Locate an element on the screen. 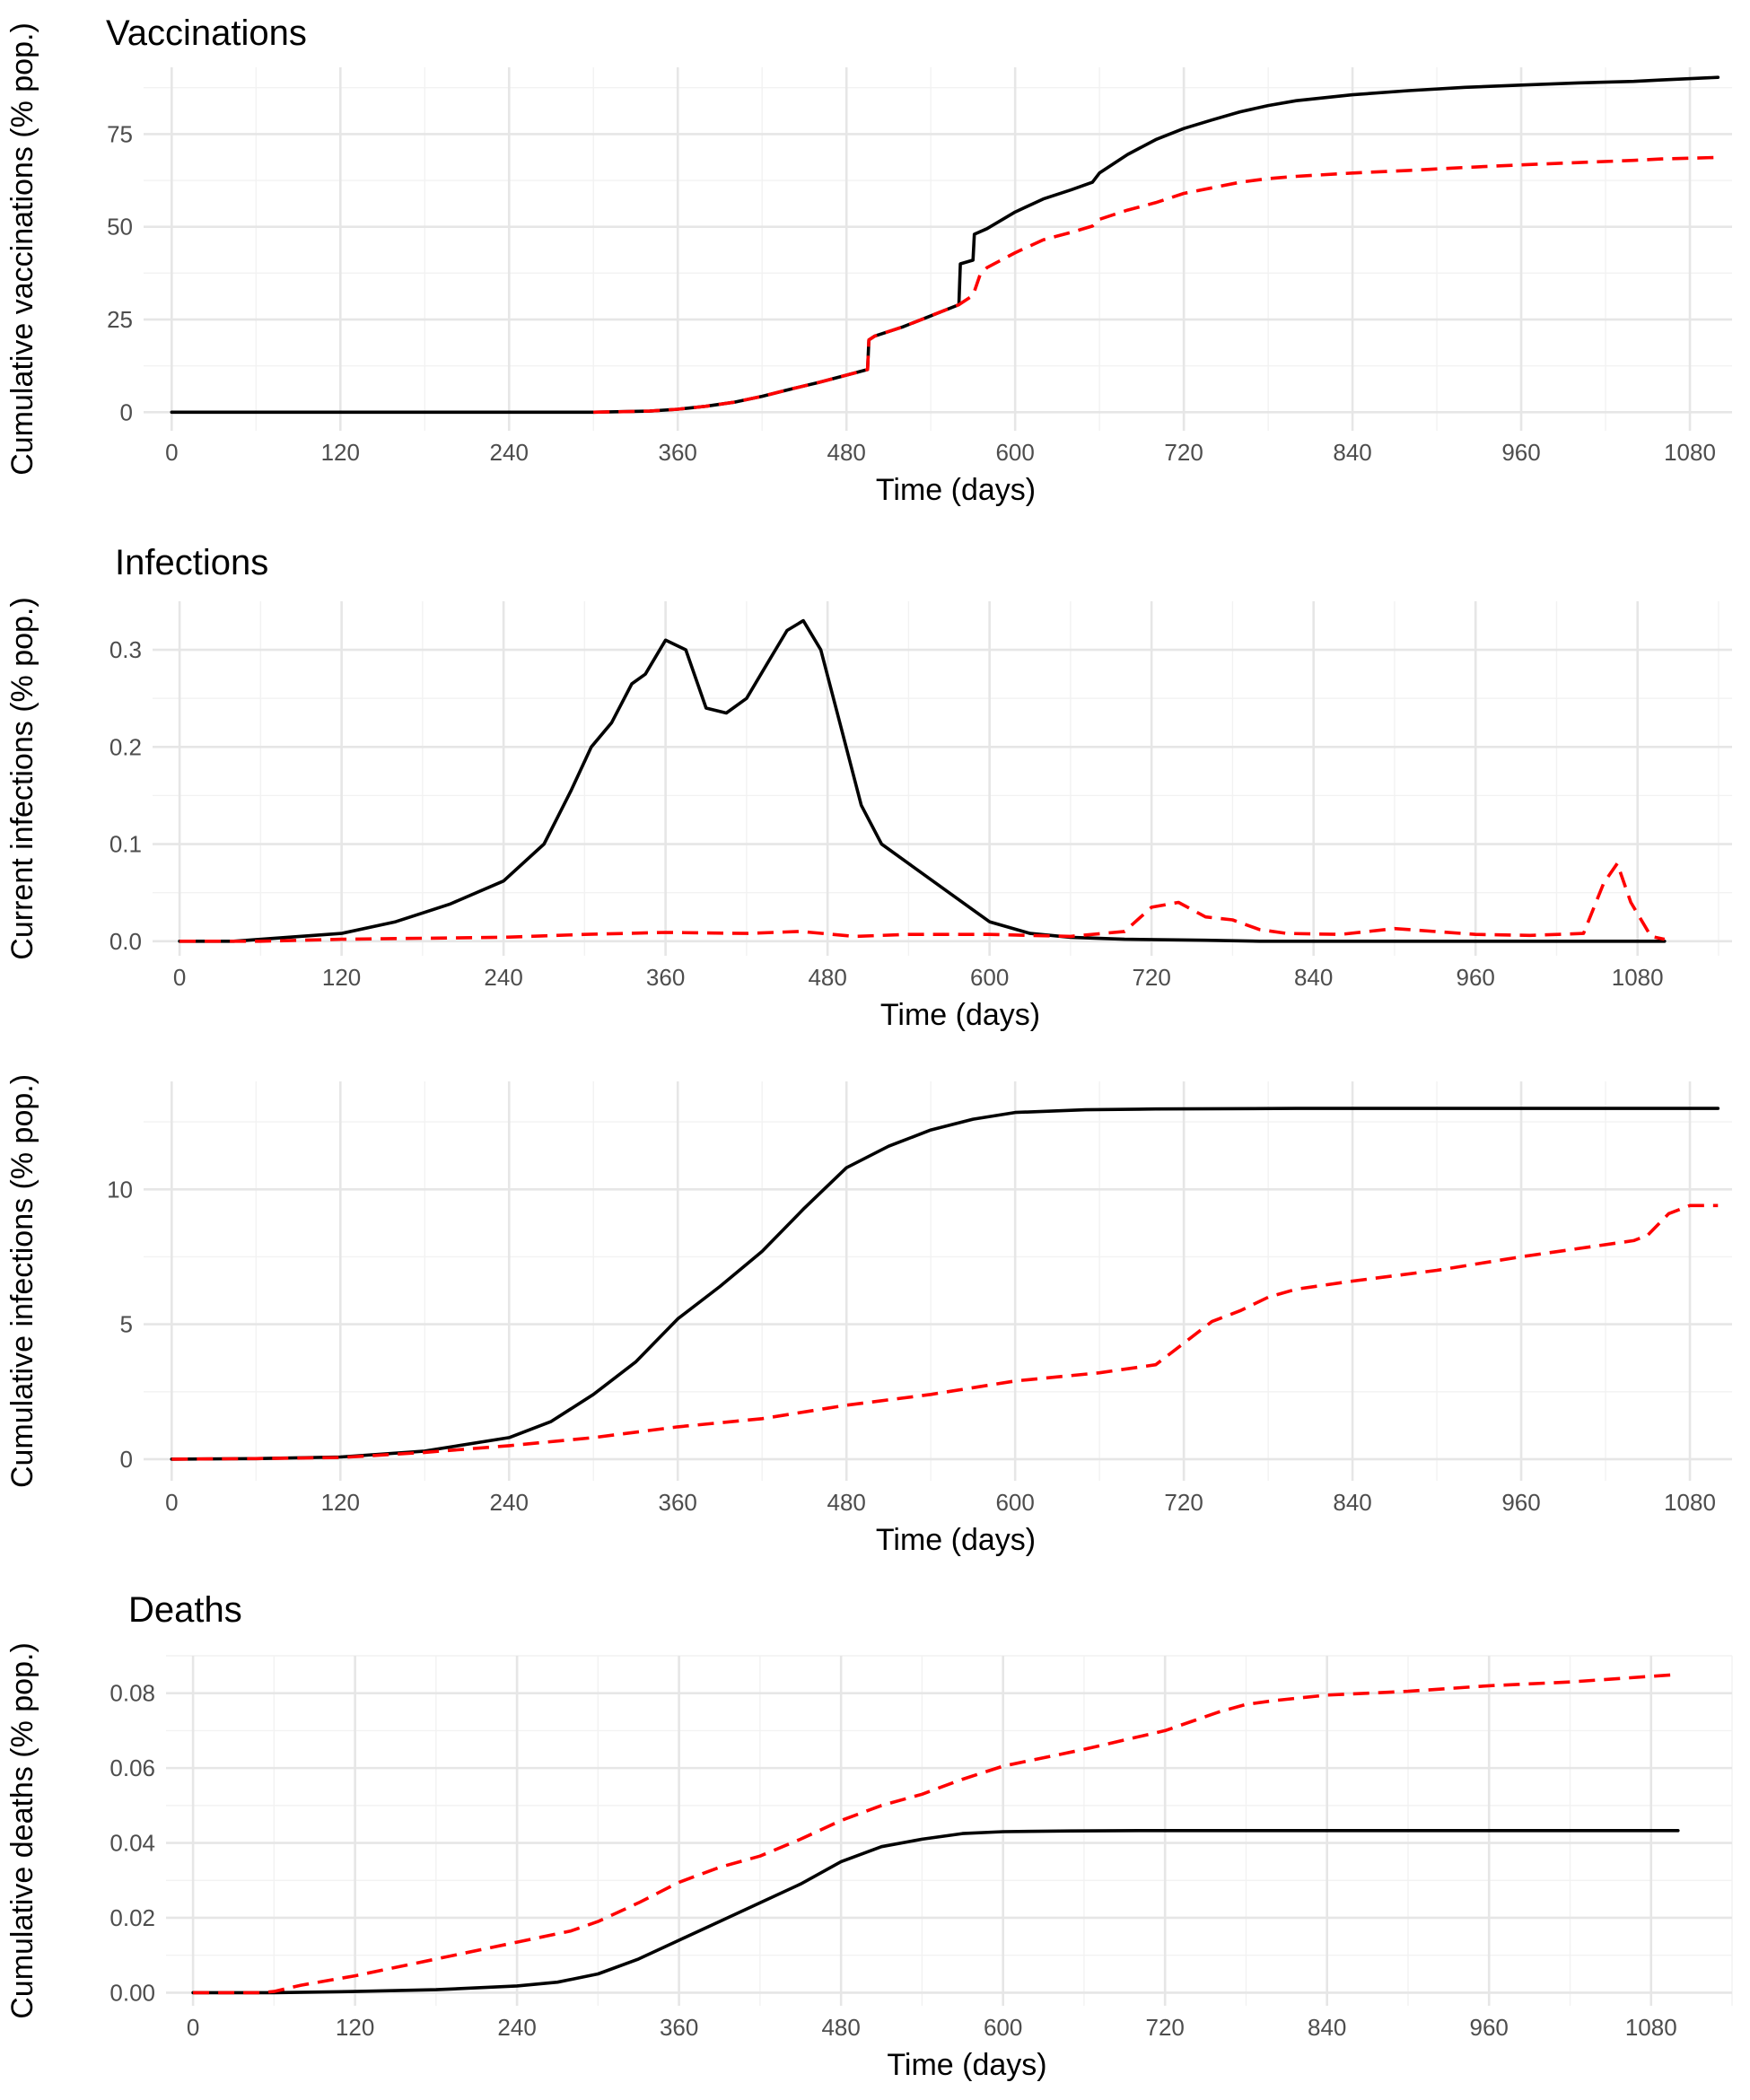  y-tick-label: 50 is located at coordinates (120, 227).